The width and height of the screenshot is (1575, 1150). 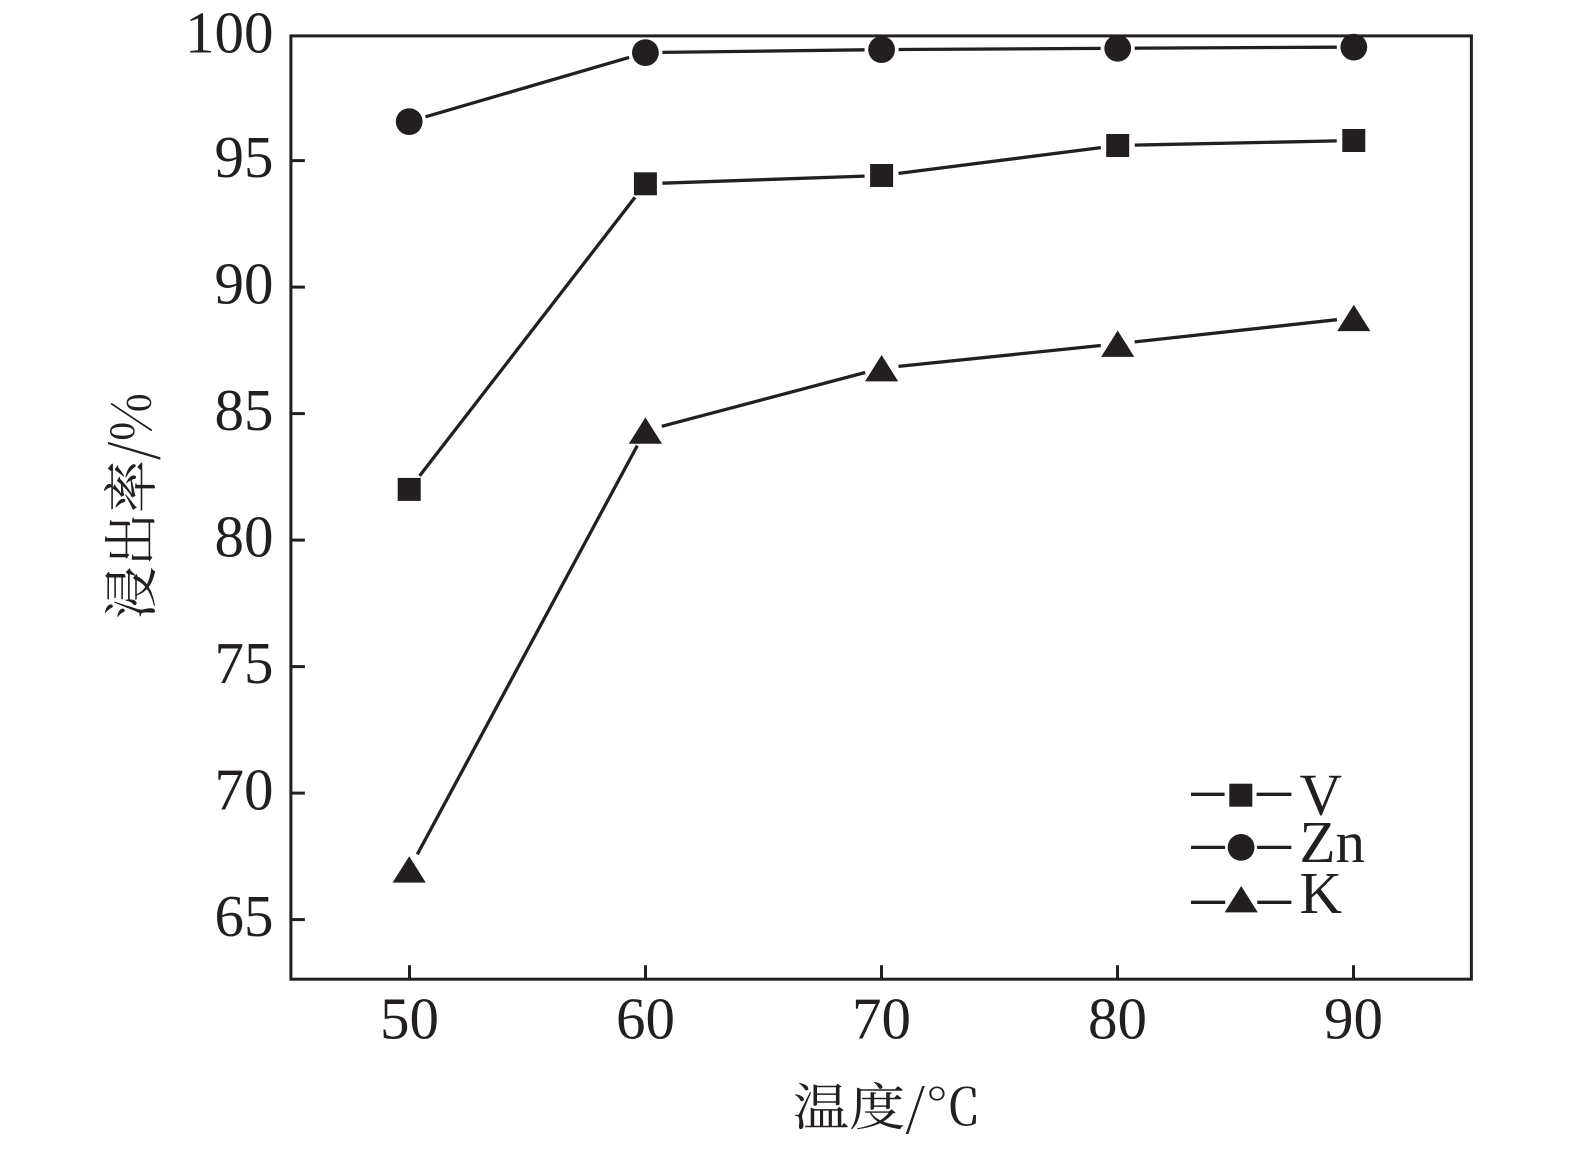 I want to click on svg-text: 85, so click(x=244, y=410).